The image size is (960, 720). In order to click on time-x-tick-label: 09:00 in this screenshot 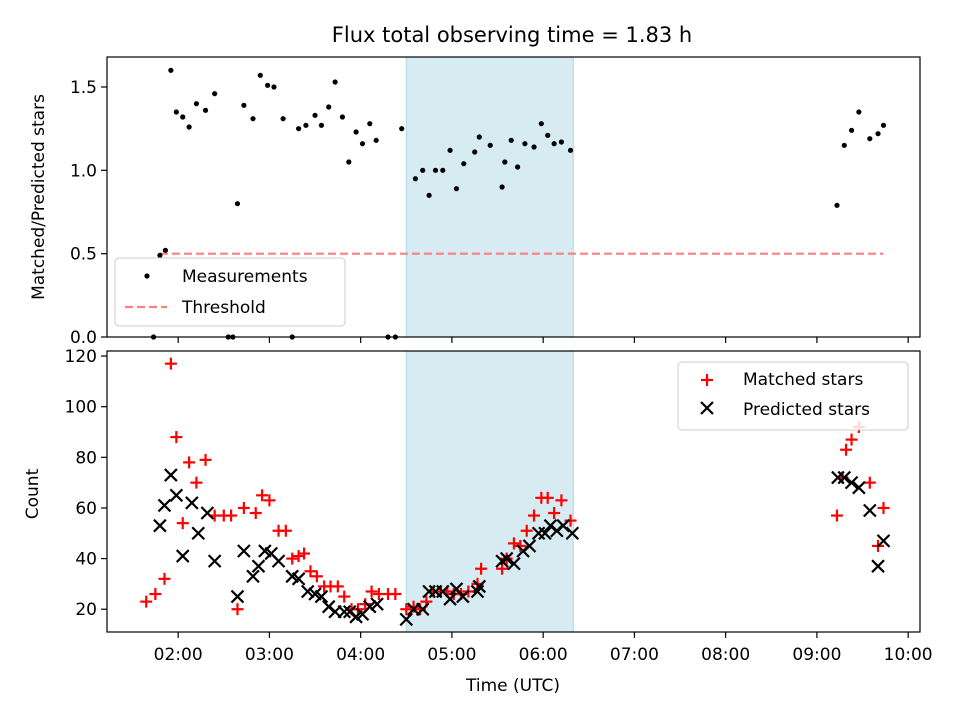, I will do `click(816, 655)`.